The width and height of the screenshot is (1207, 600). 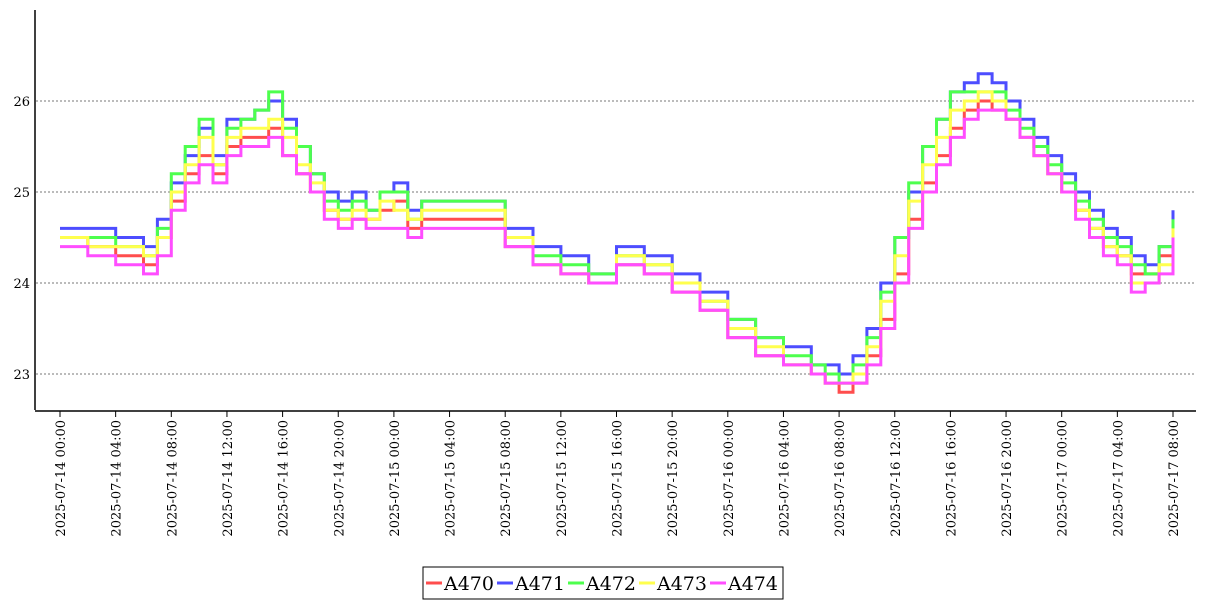 I want to click on x-tick-label: 2025-07-15 08:00, so click(x=506, y=478).